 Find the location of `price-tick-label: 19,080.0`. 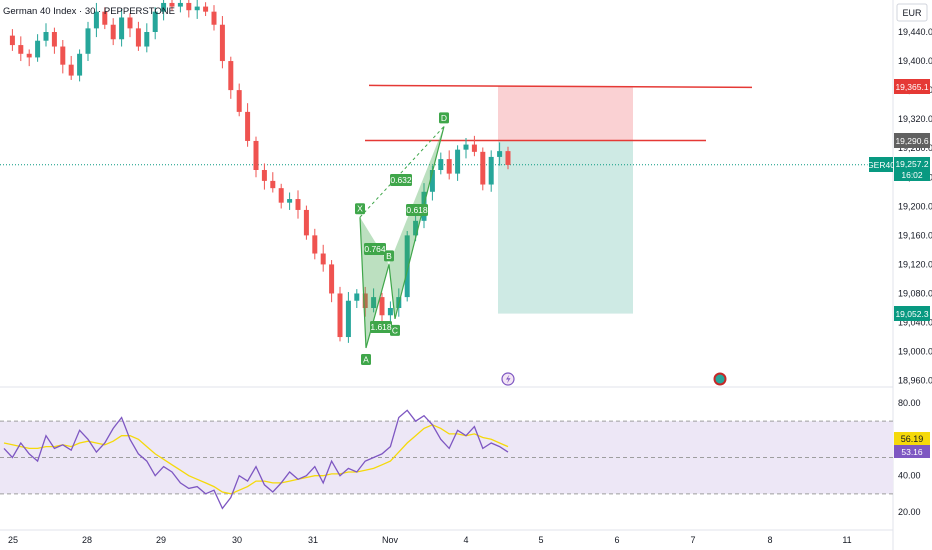

price-tick-label: 19,080.0 is located at coordinates (915, 293).